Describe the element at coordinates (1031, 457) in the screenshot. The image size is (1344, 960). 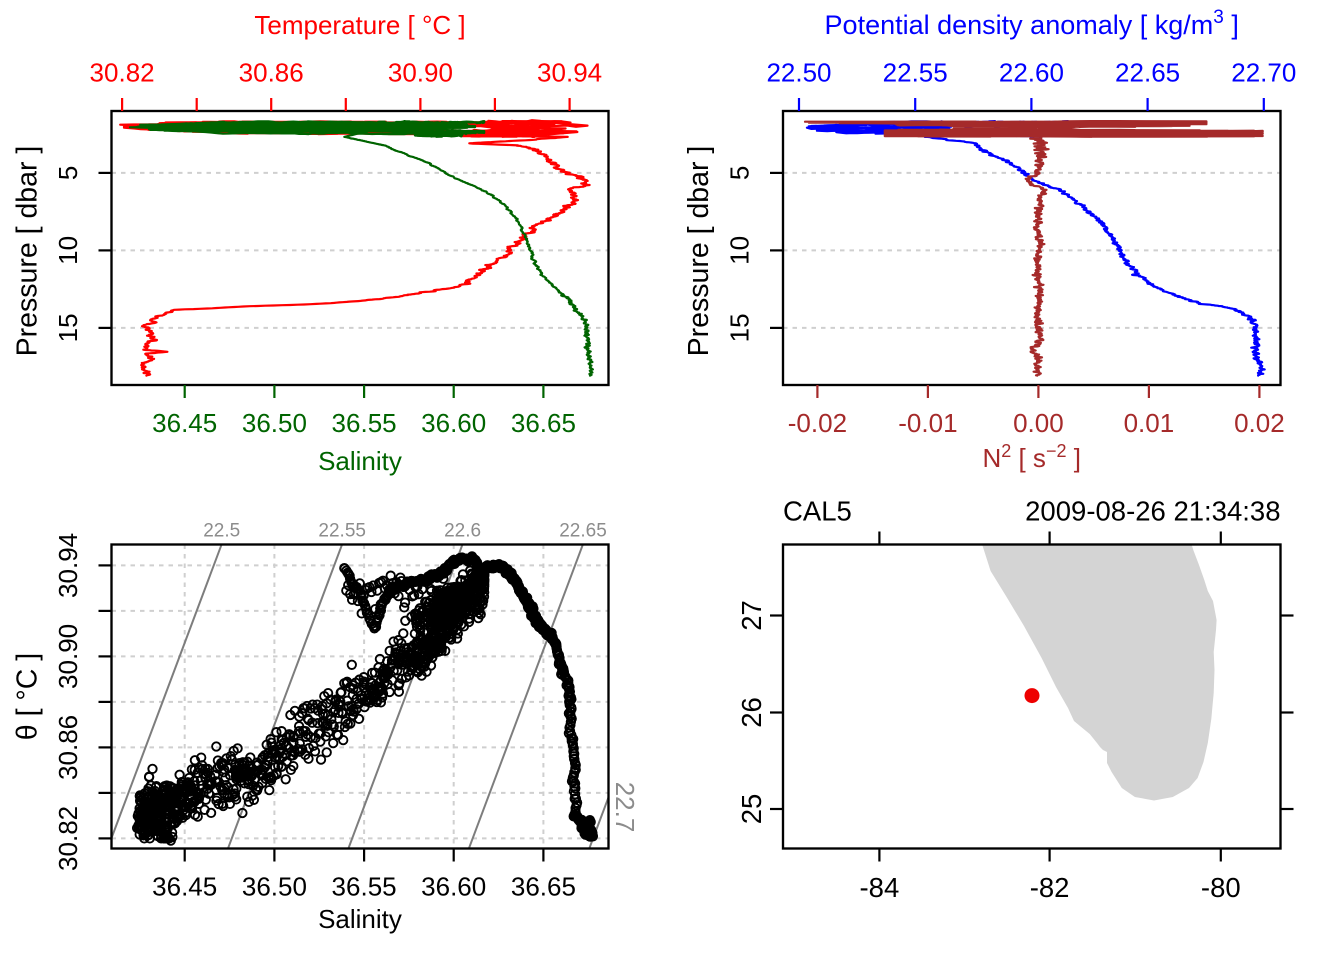
I see `svg-text: N2 [ s−2 ]` at that location.